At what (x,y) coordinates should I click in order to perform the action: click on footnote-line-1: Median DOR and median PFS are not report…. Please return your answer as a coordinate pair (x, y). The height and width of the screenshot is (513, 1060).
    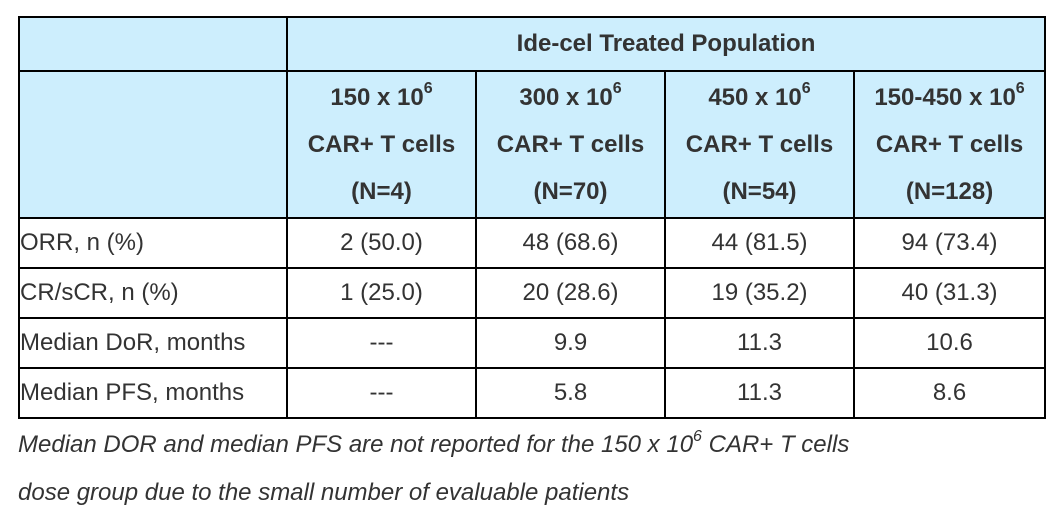
    Looking at the image, I should click on (434, 443).